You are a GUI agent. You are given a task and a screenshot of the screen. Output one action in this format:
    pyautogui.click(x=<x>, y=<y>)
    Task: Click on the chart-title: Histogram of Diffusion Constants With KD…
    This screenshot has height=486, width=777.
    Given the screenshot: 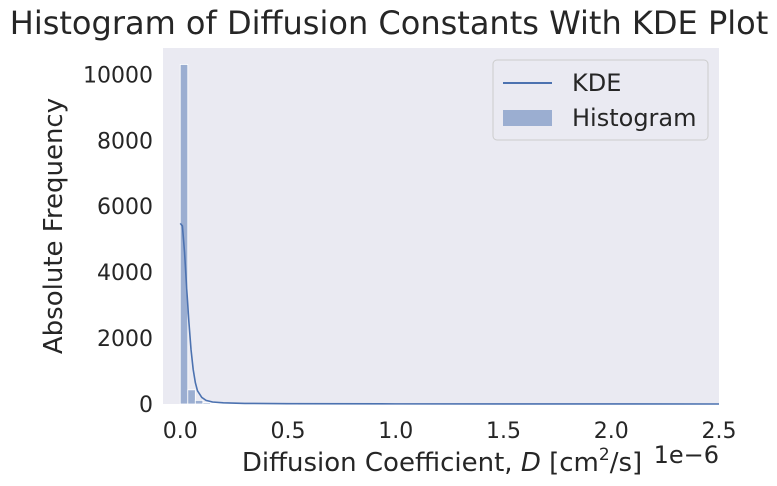 What is the action you would take?
    pyautogui.click(x=389, y=23)
    